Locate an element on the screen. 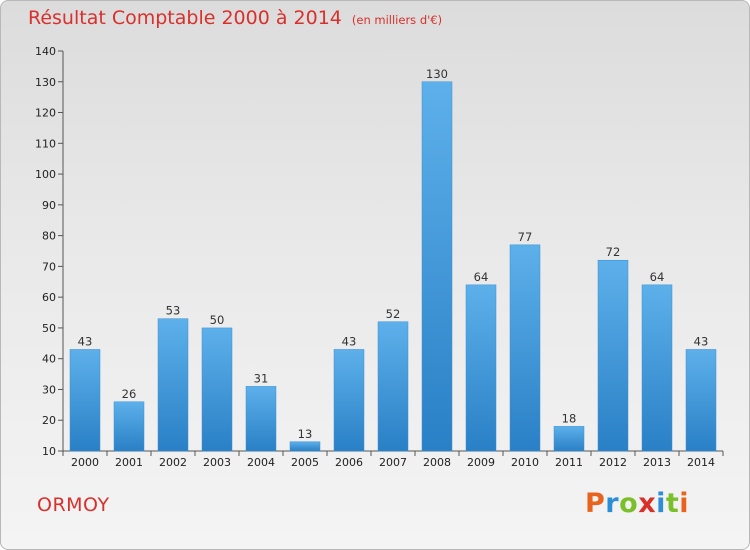  x-tick-label: 2008 is located at coordinates (437, 462).